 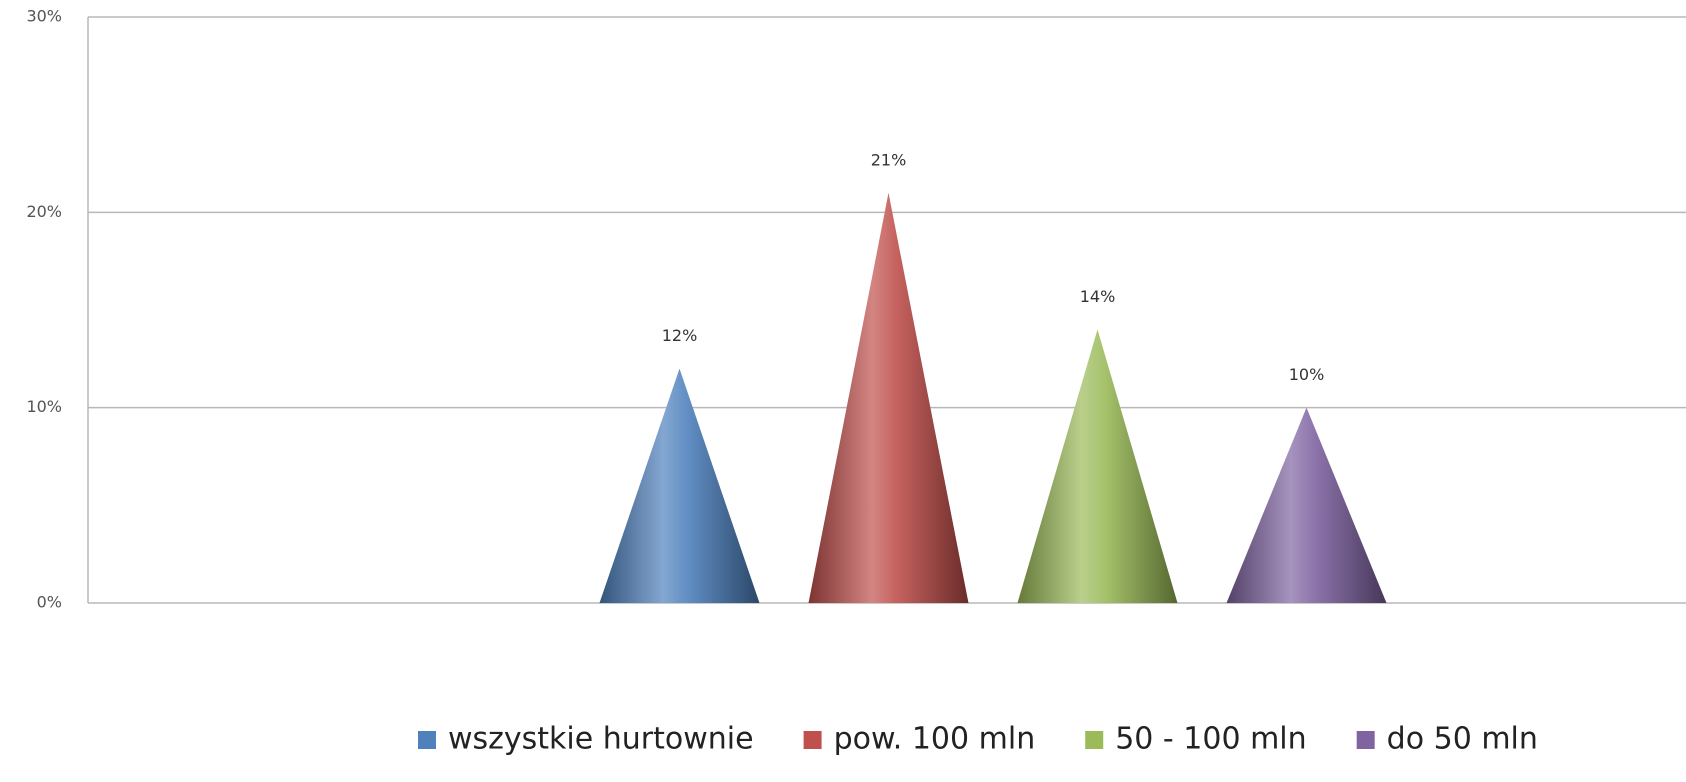 I want to click on legend-label: 50 - 100 mln, so click(x=1210, y=739).